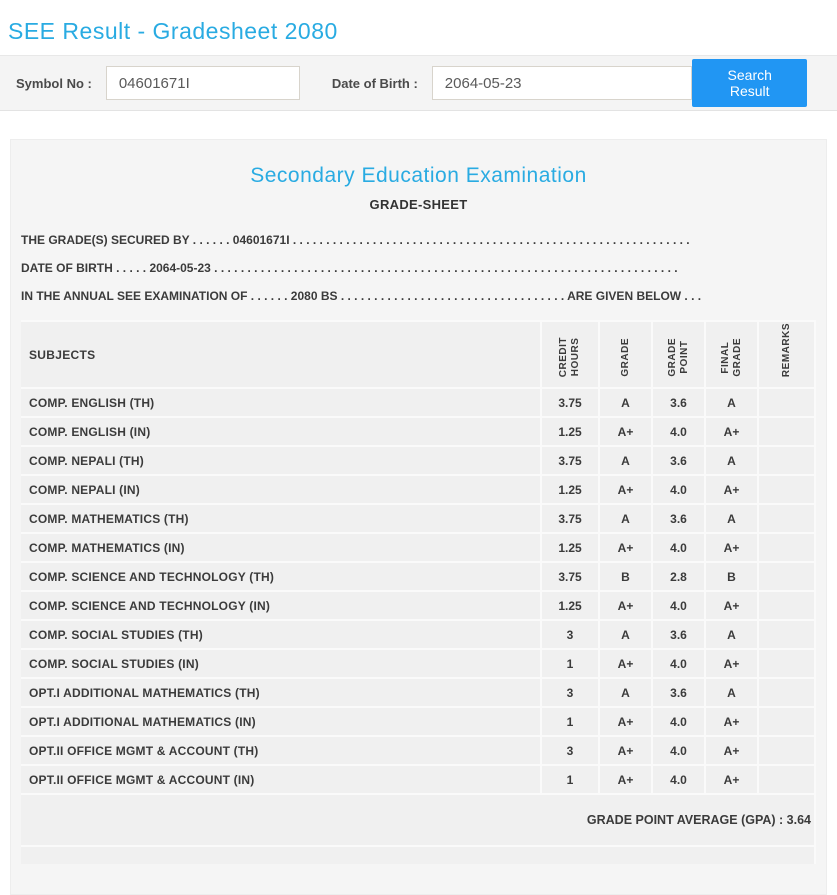 The width and height of the screenshot is (837, 895). Describe the element at coordinates (173, 31) in the screenshot. I see `page-title: SEE Result - Gradesheet 2080` at that location.